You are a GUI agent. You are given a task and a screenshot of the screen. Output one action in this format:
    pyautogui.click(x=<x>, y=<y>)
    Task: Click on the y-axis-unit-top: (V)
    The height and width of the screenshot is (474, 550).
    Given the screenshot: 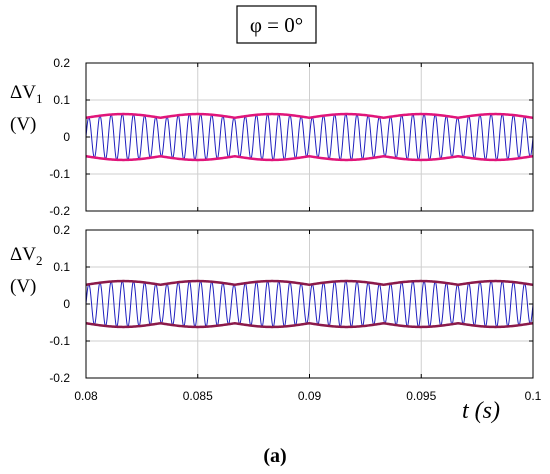 What is the action you would take?
    pyautogui.click(x=23, y=124)
    